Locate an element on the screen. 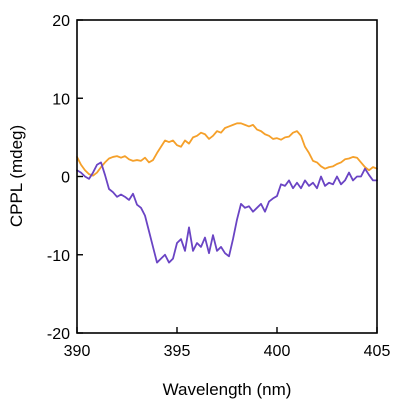 The height and width of the screenshot is (404, 395). y-tick-label: -20 is located at coordinates (58, 334).